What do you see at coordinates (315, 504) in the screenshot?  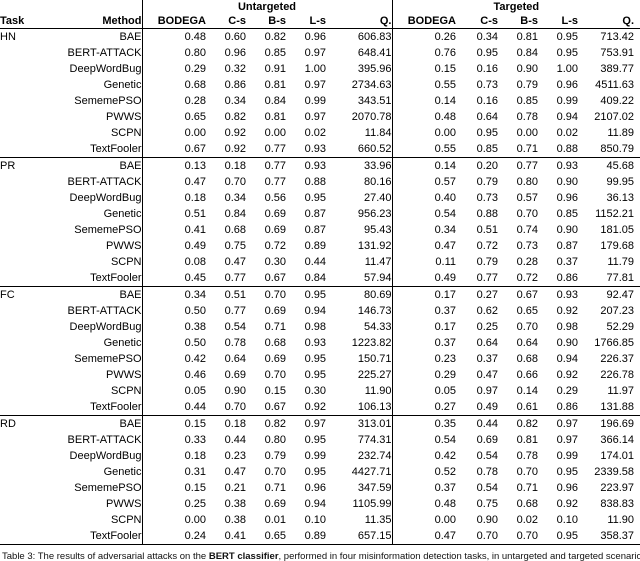 I see `untargeted-ls-value: 0.94` at bounding box center [315, 504].